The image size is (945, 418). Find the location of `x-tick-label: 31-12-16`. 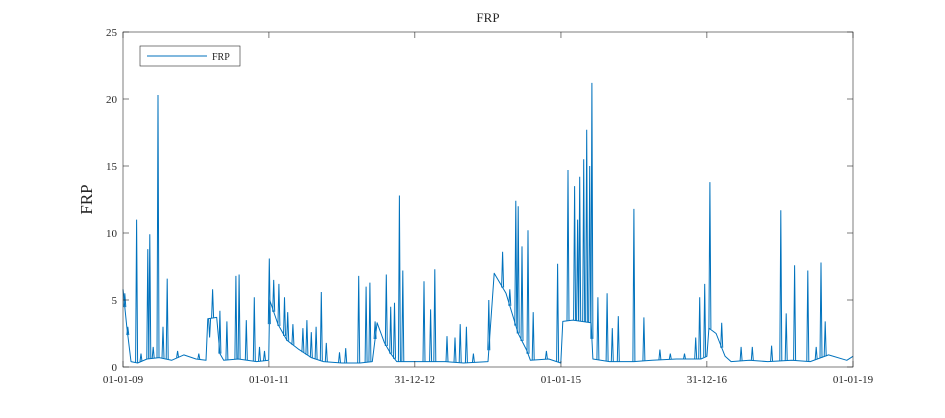

x-tick-label: 31-12-16 is located at coordinates (707, 380).